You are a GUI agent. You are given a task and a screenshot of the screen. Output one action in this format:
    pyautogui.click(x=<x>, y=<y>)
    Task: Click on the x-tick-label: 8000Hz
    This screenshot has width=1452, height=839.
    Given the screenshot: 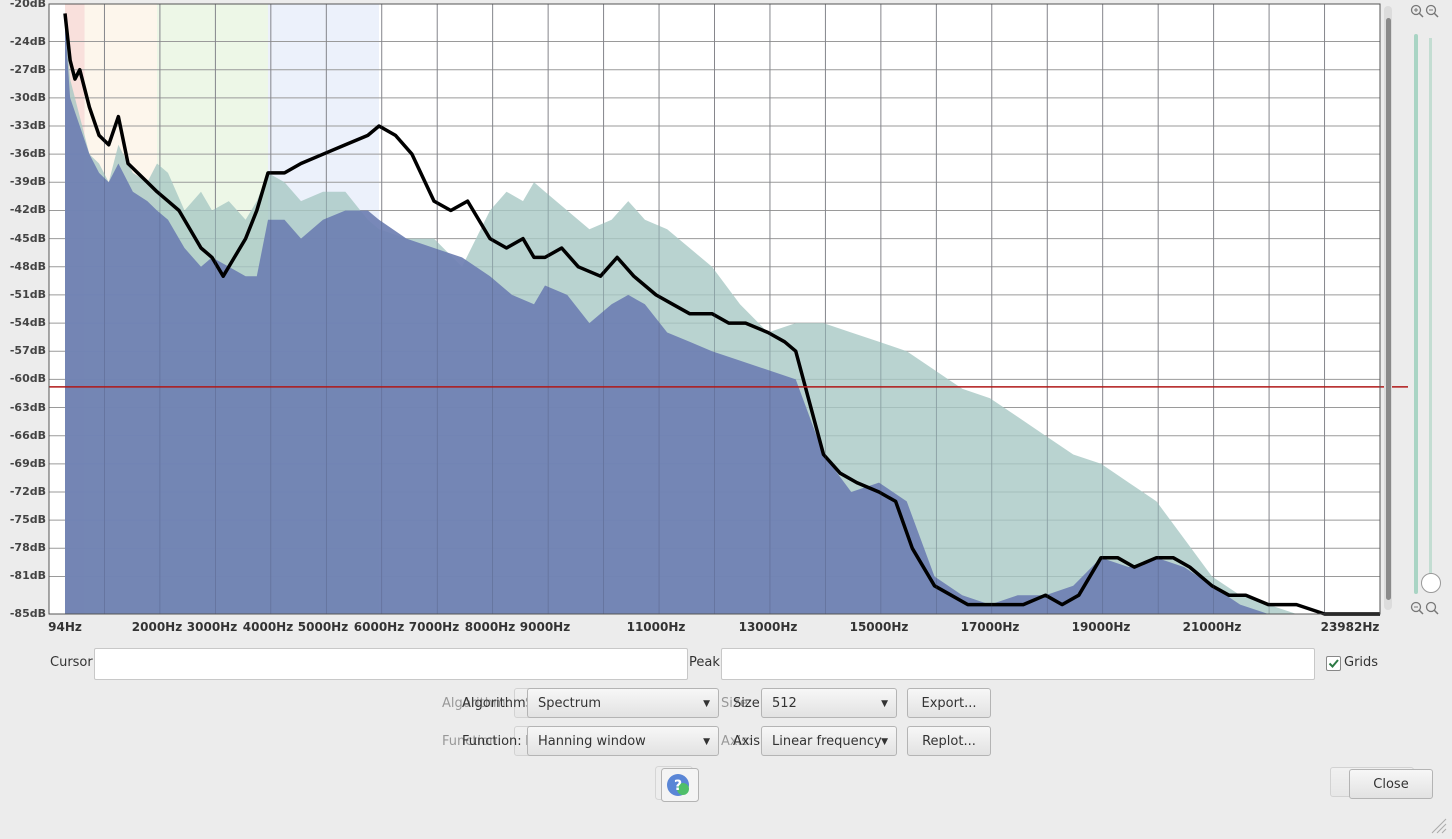 What is the action you would take?
    pyautogui.click(x=490, y=627)
    